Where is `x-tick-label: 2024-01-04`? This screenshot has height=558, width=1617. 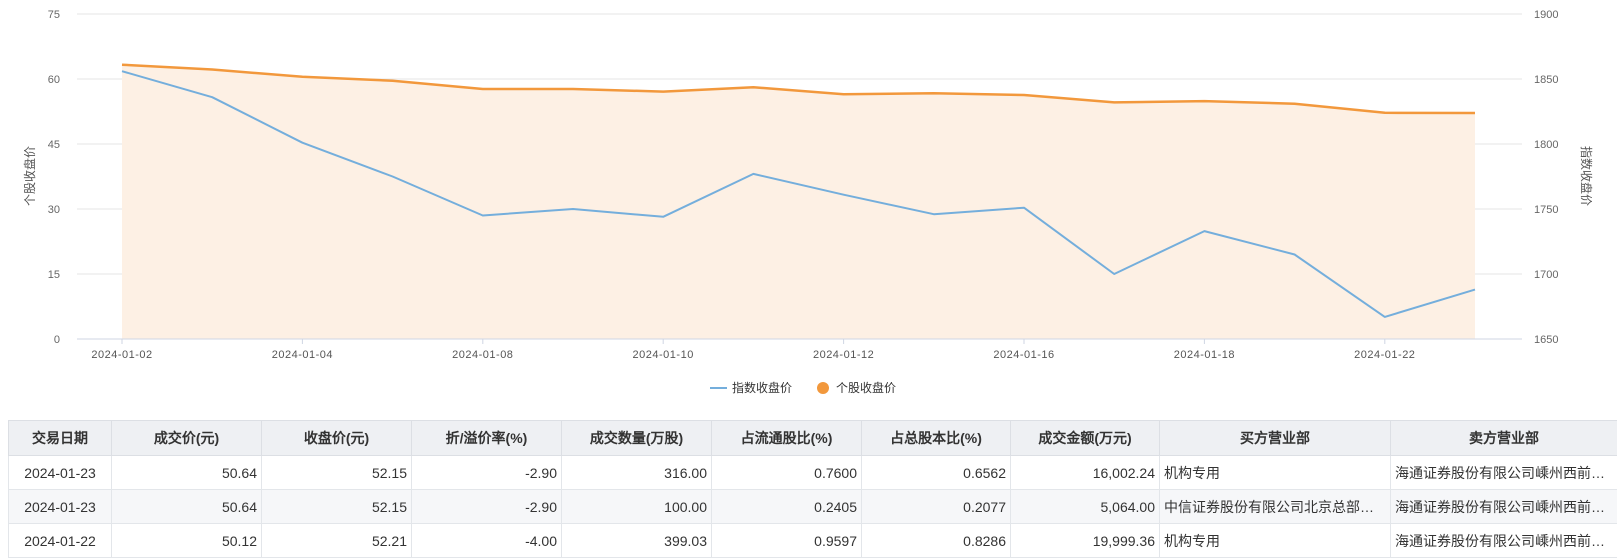
x-tick-label: 2024-01-04 is located at coordinates (302, 355).